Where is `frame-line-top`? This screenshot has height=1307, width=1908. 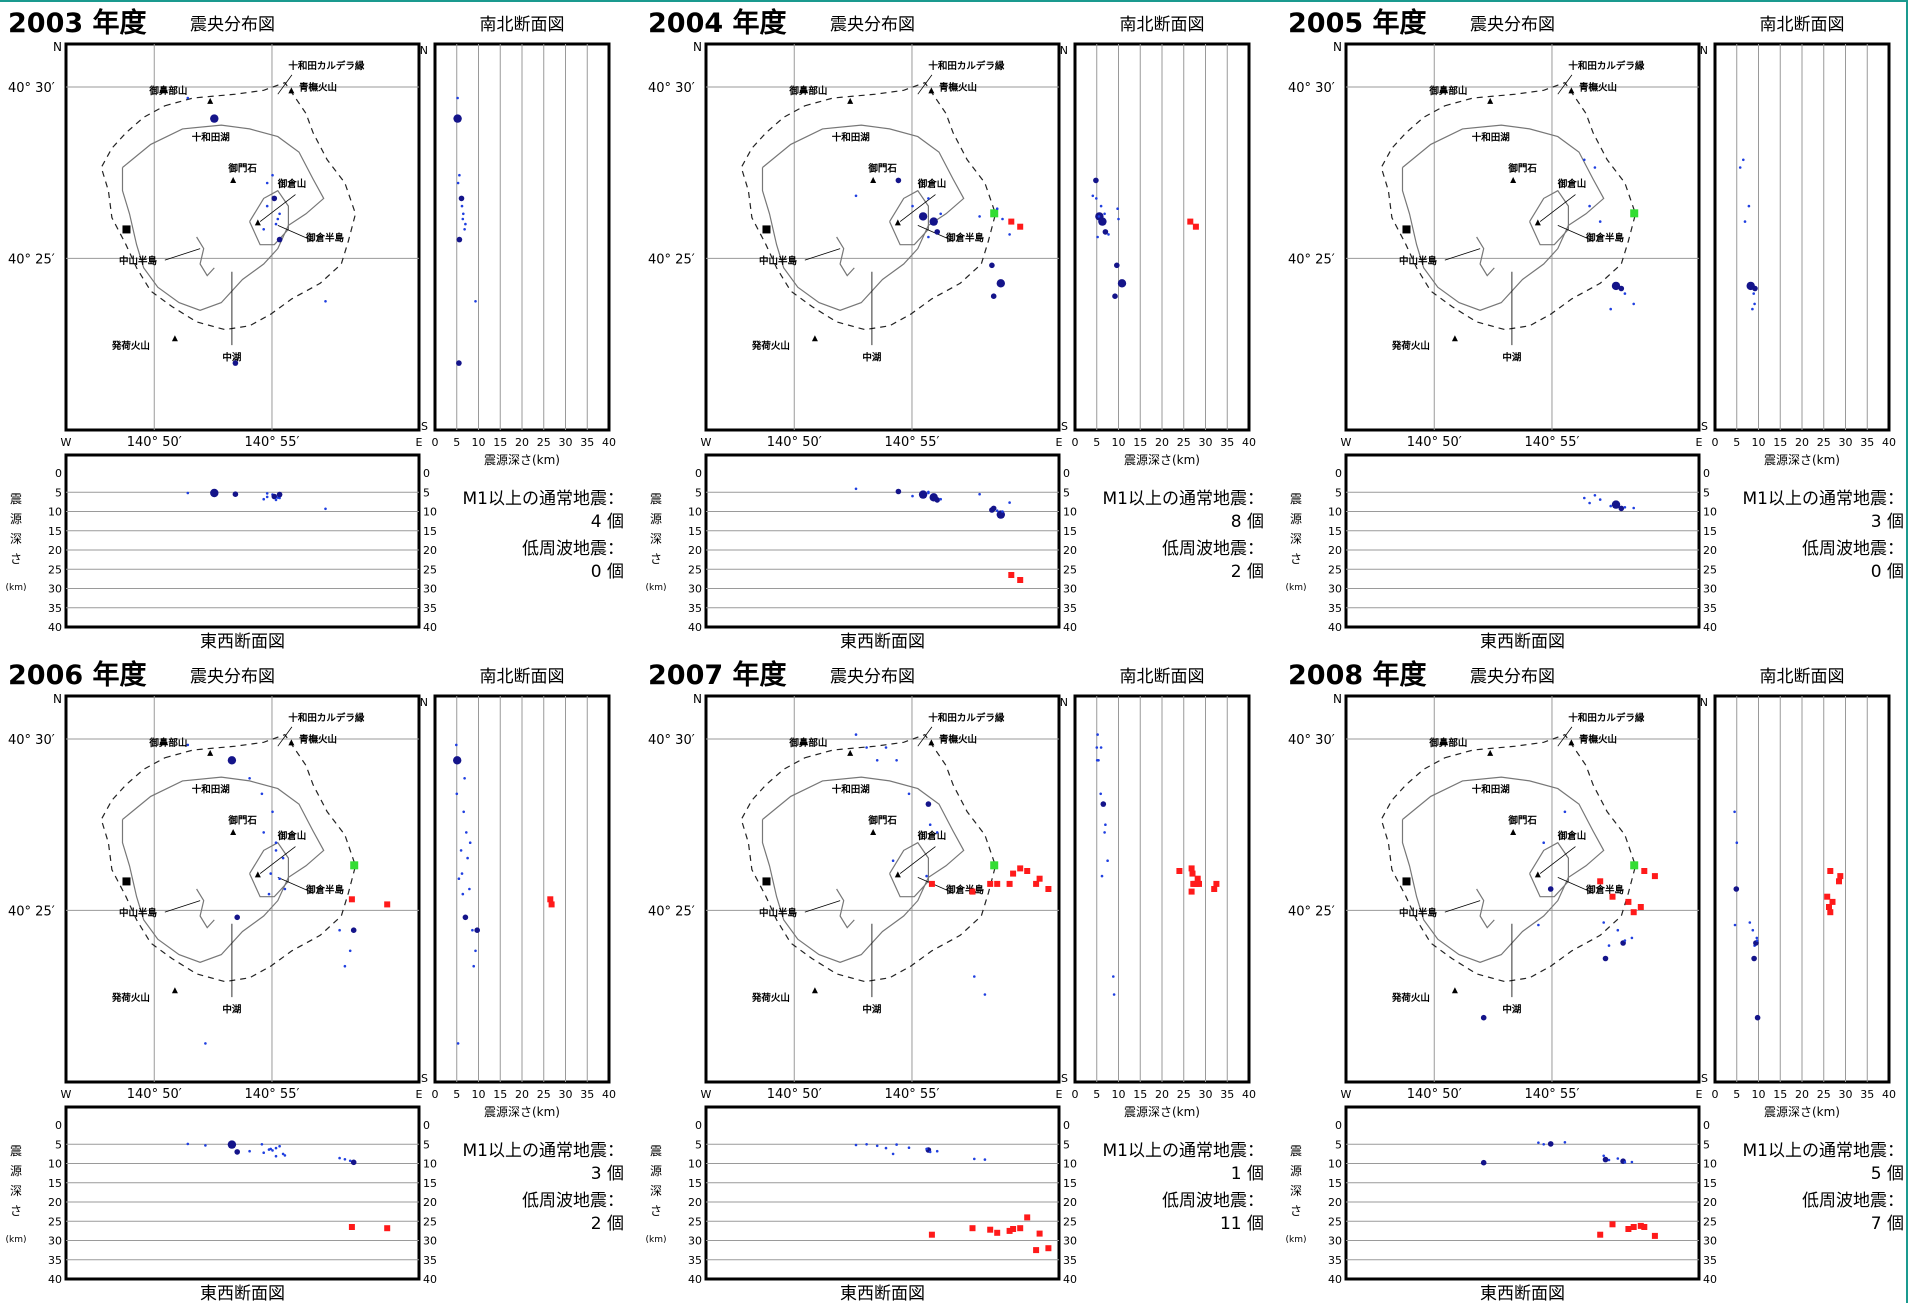
frame-line-top is located at coordinates (954, 1).